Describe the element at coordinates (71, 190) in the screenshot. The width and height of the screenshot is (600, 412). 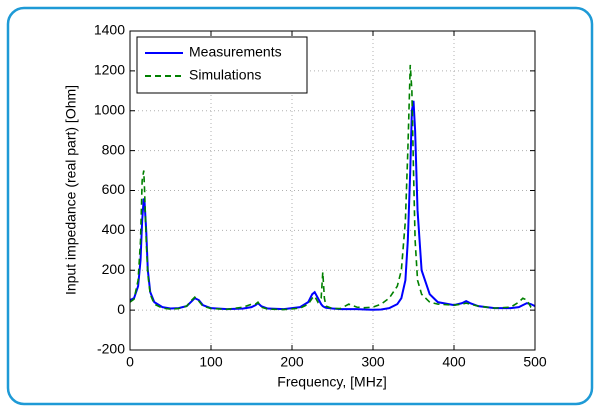
I see `y-axis-label: Input impedance (real part) [Ohm]` at that location.